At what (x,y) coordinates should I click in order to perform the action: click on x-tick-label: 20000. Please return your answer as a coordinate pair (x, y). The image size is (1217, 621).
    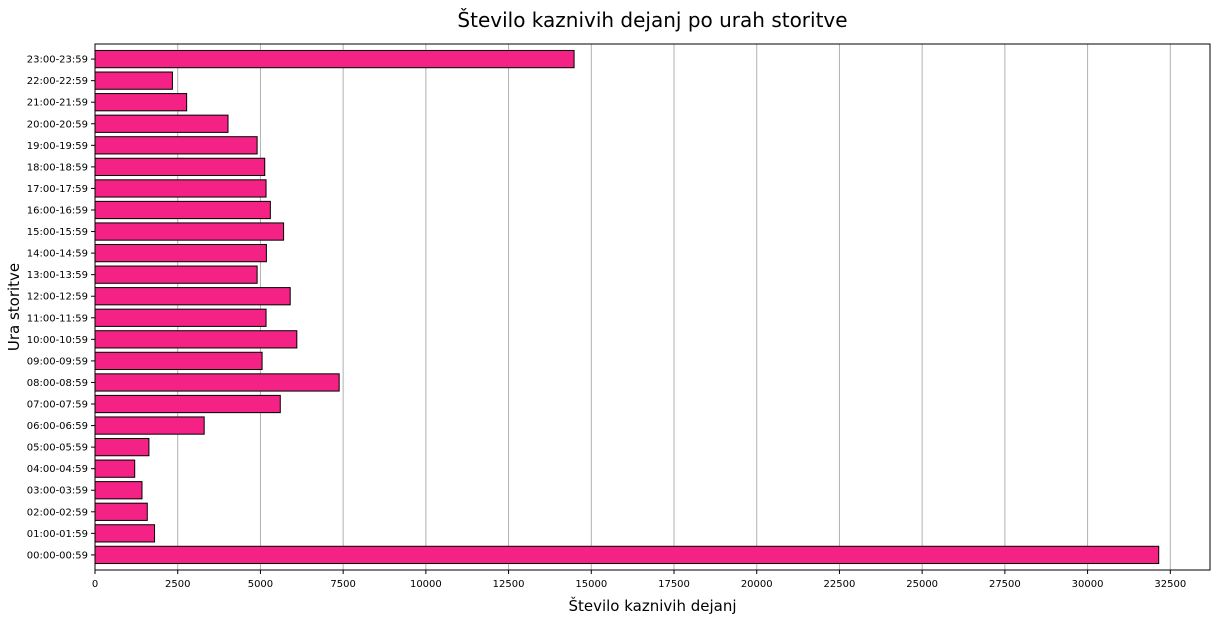
    Looking at the image, I should click on (757, 584).